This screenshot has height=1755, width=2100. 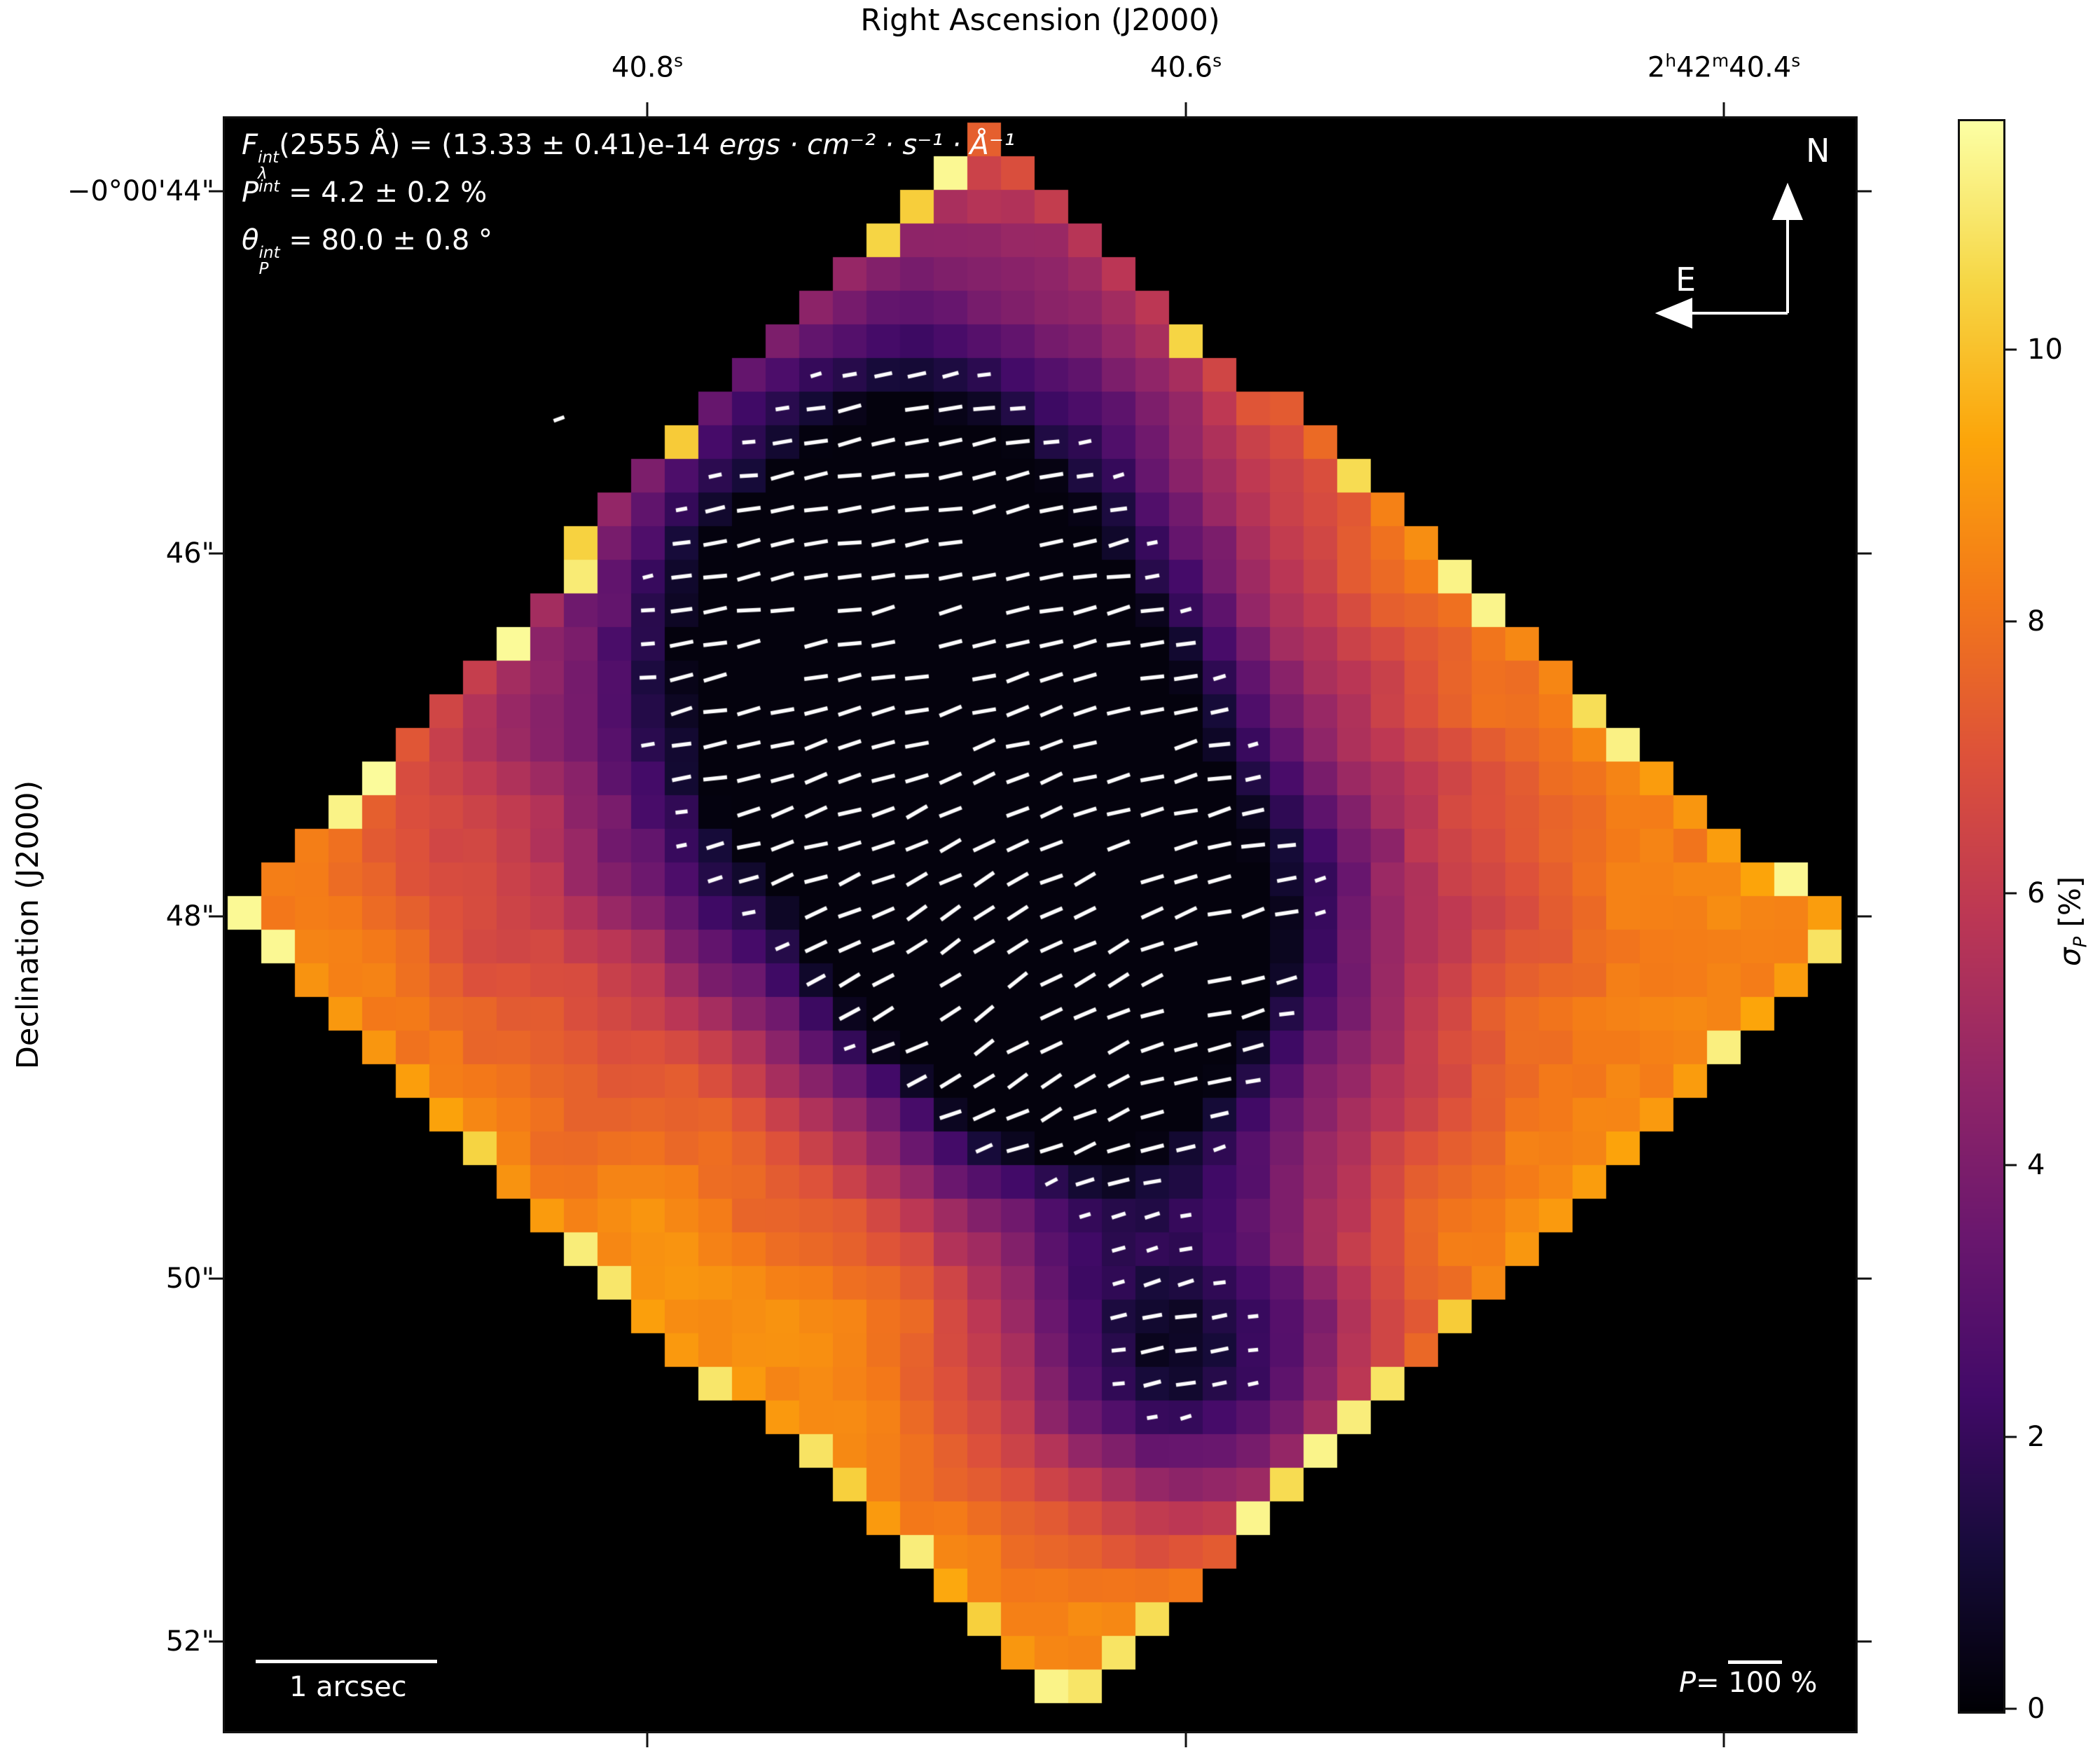 I want to click on colorbar-unit: [%], so click(x=2069, y=906).